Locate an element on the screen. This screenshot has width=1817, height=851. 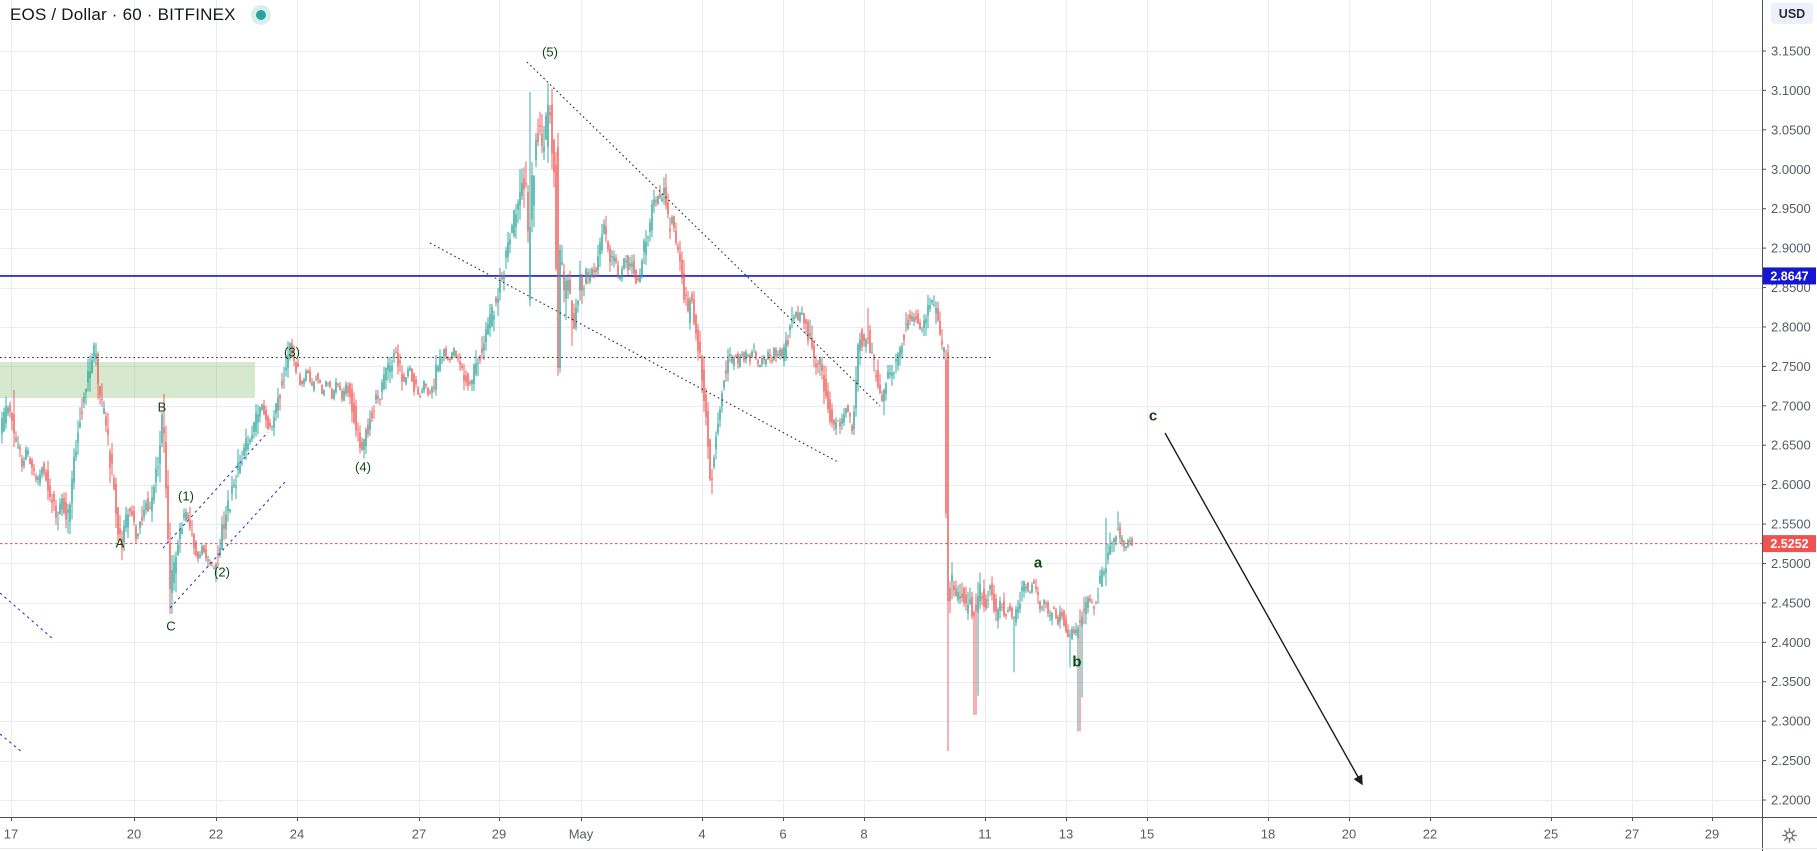
time-tick-label: 6 is located at coordinates (782, 834).